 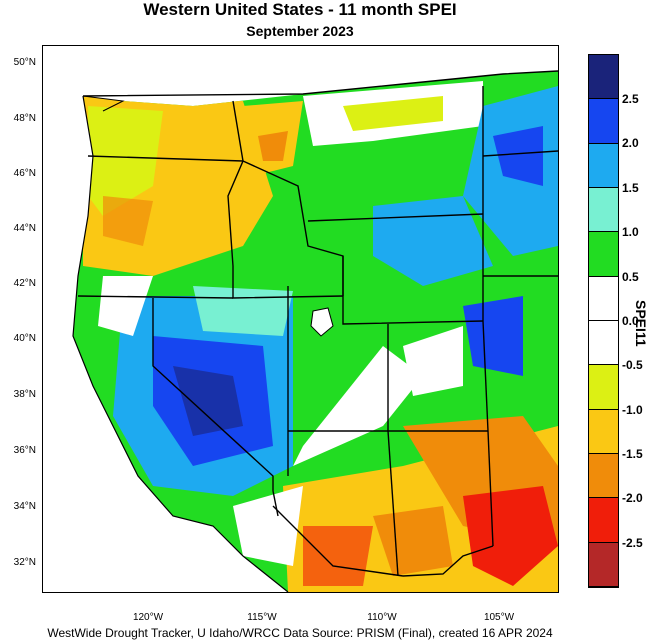 What do you see at coordinates (24, 506) in the screenshot?
I see `lat-label-34: 34°N` at bounding box center [24, 506].